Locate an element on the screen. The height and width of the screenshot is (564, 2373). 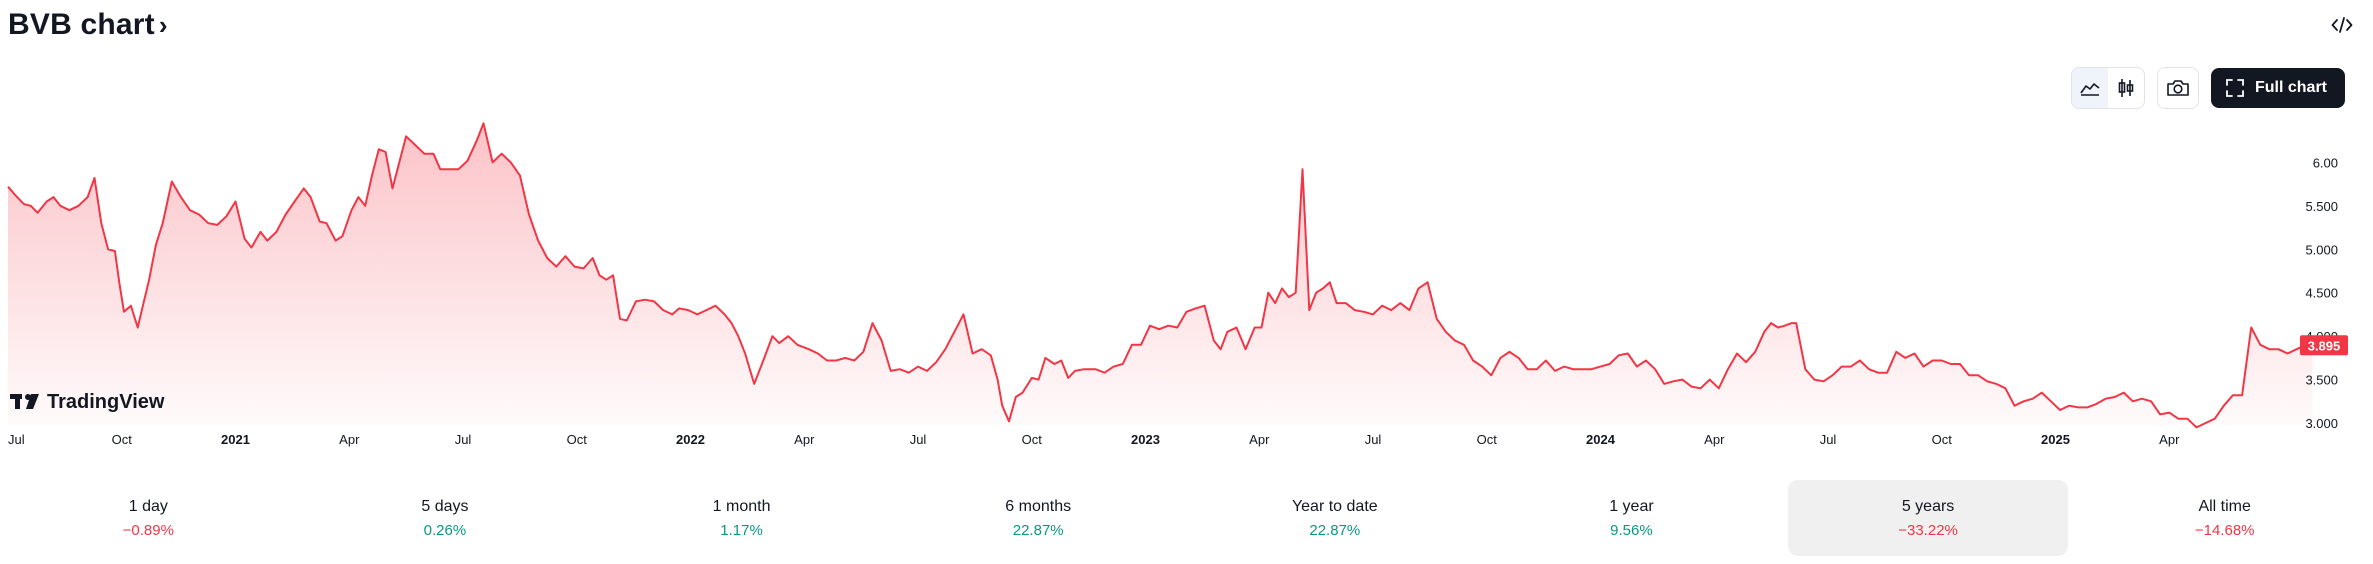
page-title: BVB chart is located at coordinates (81, 24).